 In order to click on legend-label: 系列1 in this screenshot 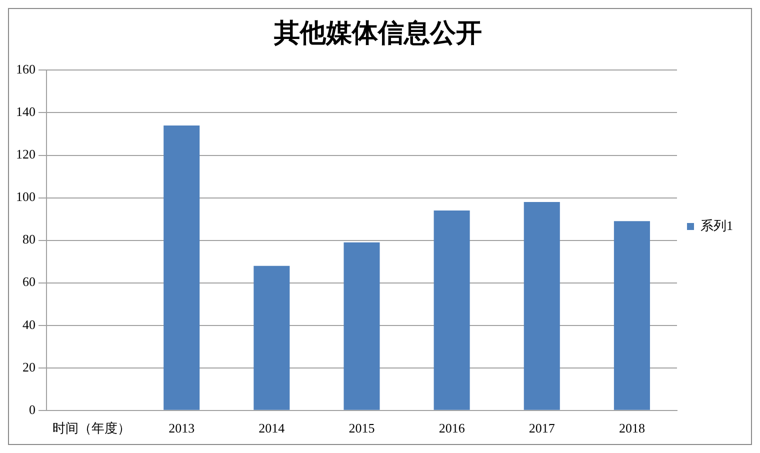, I will do `click(716, 225)`.